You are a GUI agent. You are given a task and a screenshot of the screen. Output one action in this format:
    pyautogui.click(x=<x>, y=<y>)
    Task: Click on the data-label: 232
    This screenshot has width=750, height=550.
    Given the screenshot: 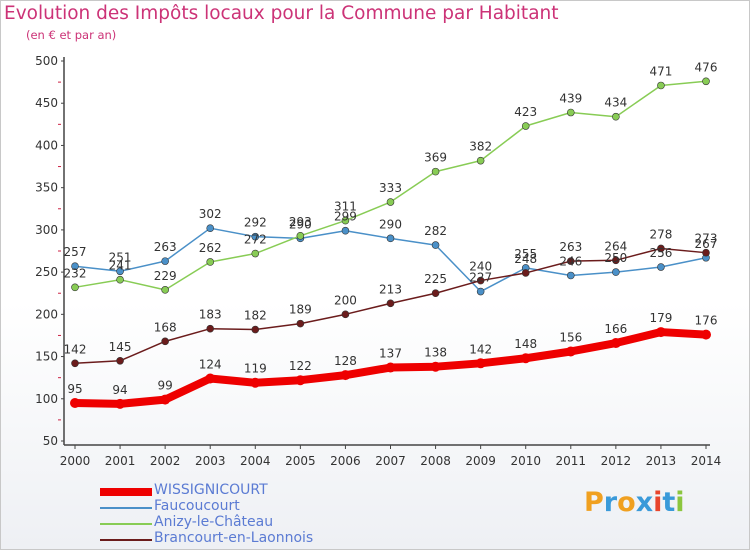 What is the action you would take?
    pyautogui.click(x=75, y=273)
    